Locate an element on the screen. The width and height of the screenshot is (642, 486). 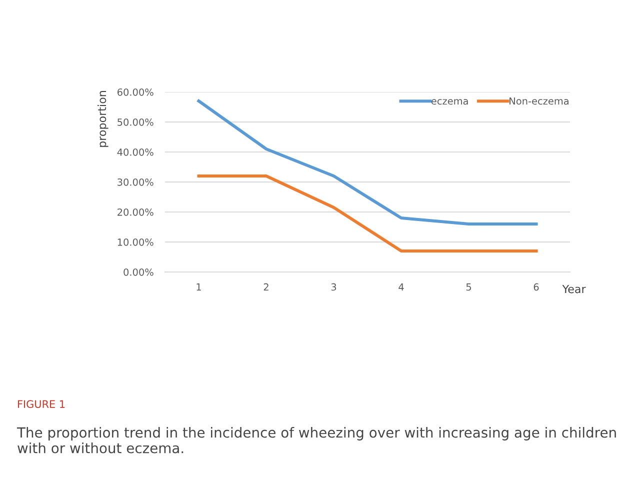
legend-label: Non-eczema is located at coordinates (539, 101).